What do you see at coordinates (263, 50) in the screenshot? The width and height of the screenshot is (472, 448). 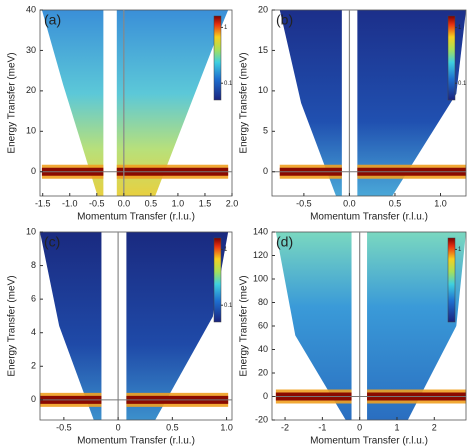 I see `y-tick-label: 15` at bounding box center [263, 50].